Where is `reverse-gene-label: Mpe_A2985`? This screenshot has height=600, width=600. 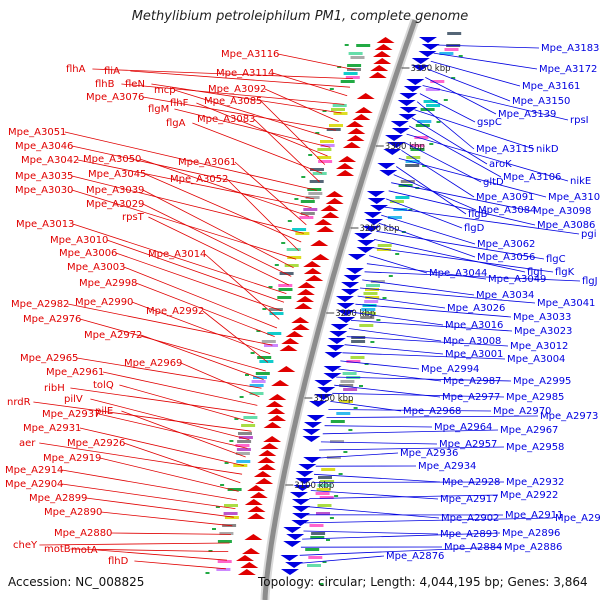 reverse-gene-label: Mpe_A2985 is located at coordinates (535, 397).